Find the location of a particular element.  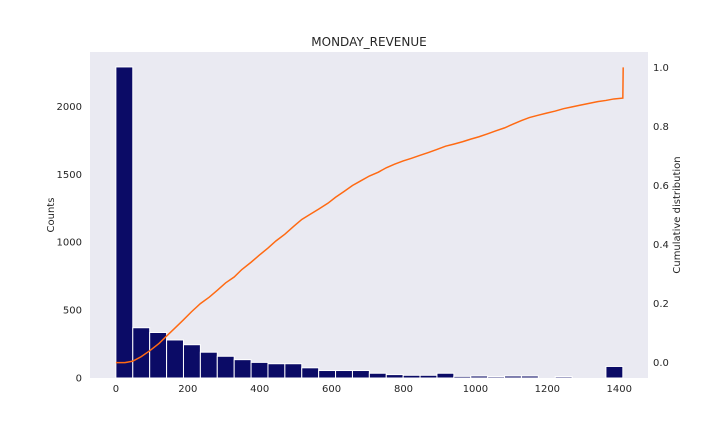

x-tick-label: 1200 is located at coordinates (547, 389).